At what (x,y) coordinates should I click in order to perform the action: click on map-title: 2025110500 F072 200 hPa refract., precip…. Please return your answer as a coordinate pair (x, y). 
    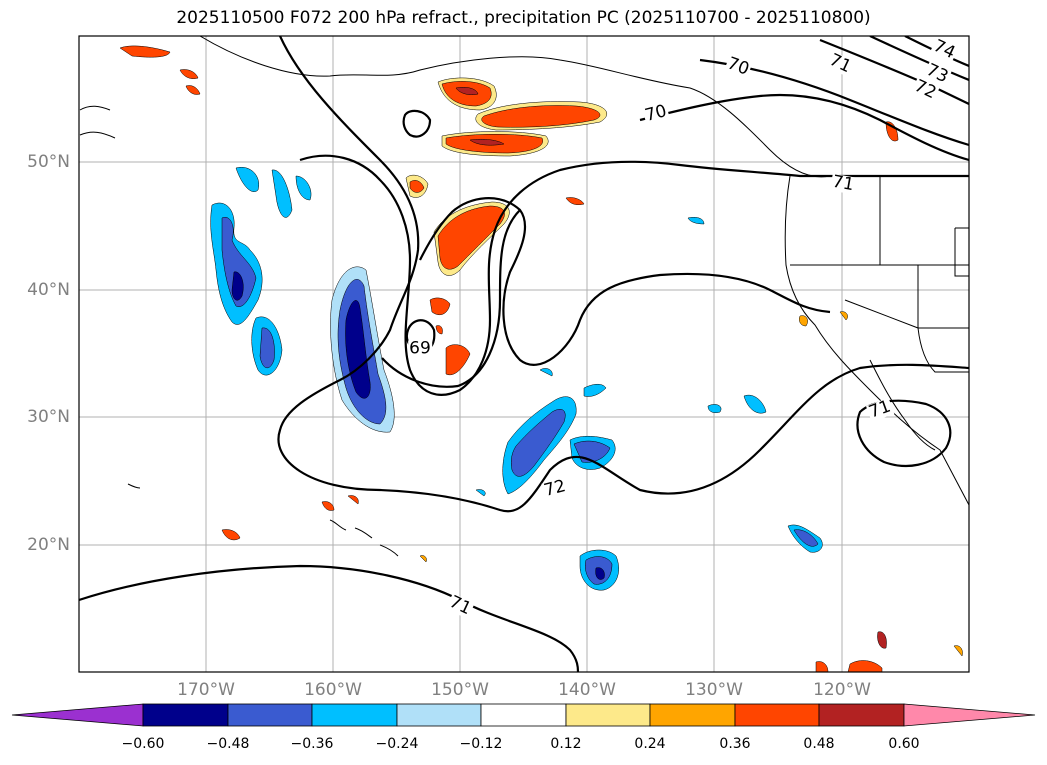
    Looking at the image, I should click on (523, 18).